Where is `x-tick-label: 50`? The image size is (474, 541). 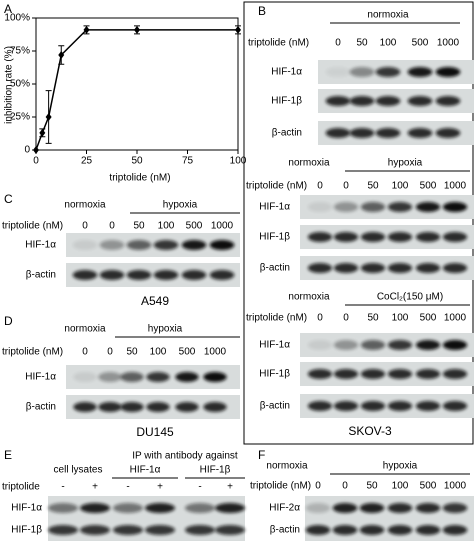 x-tick-label: 50 is located at coordinates (137, 161).